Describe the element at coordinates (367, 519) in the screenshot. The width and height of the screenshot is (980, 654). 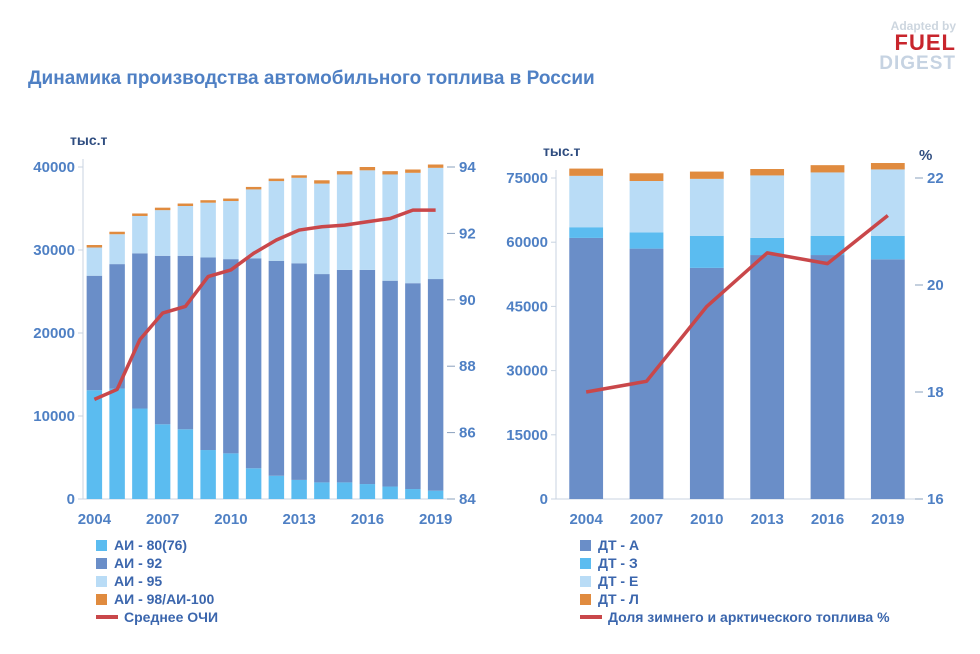
I see `left-x-tick-label: 2016` at that location.